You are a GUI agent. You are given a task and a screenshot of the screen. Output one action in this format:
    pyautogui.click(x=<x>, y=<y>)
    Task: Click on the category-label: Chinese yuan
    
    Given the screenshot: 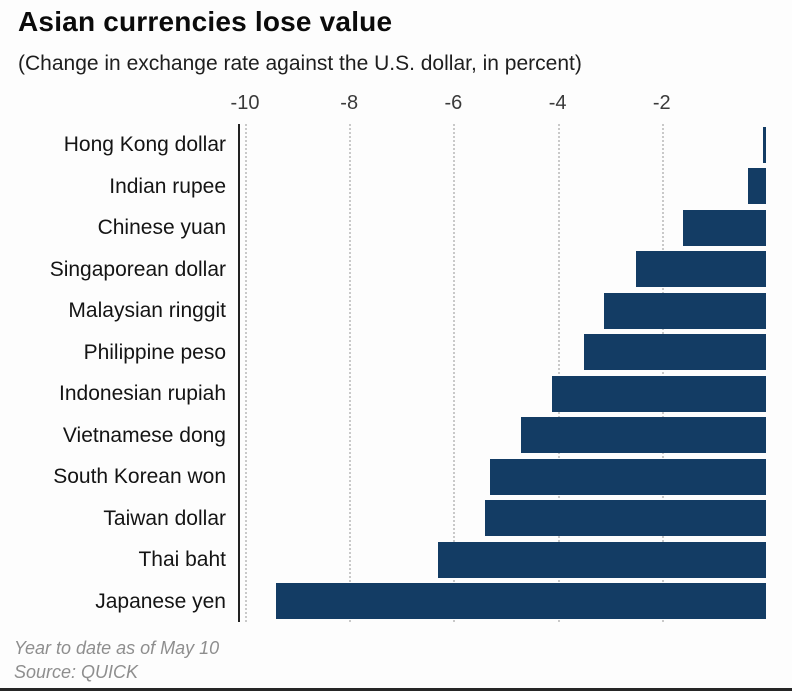 What is the action you would take?
    pyautogui.click(x=161, y=227)
    